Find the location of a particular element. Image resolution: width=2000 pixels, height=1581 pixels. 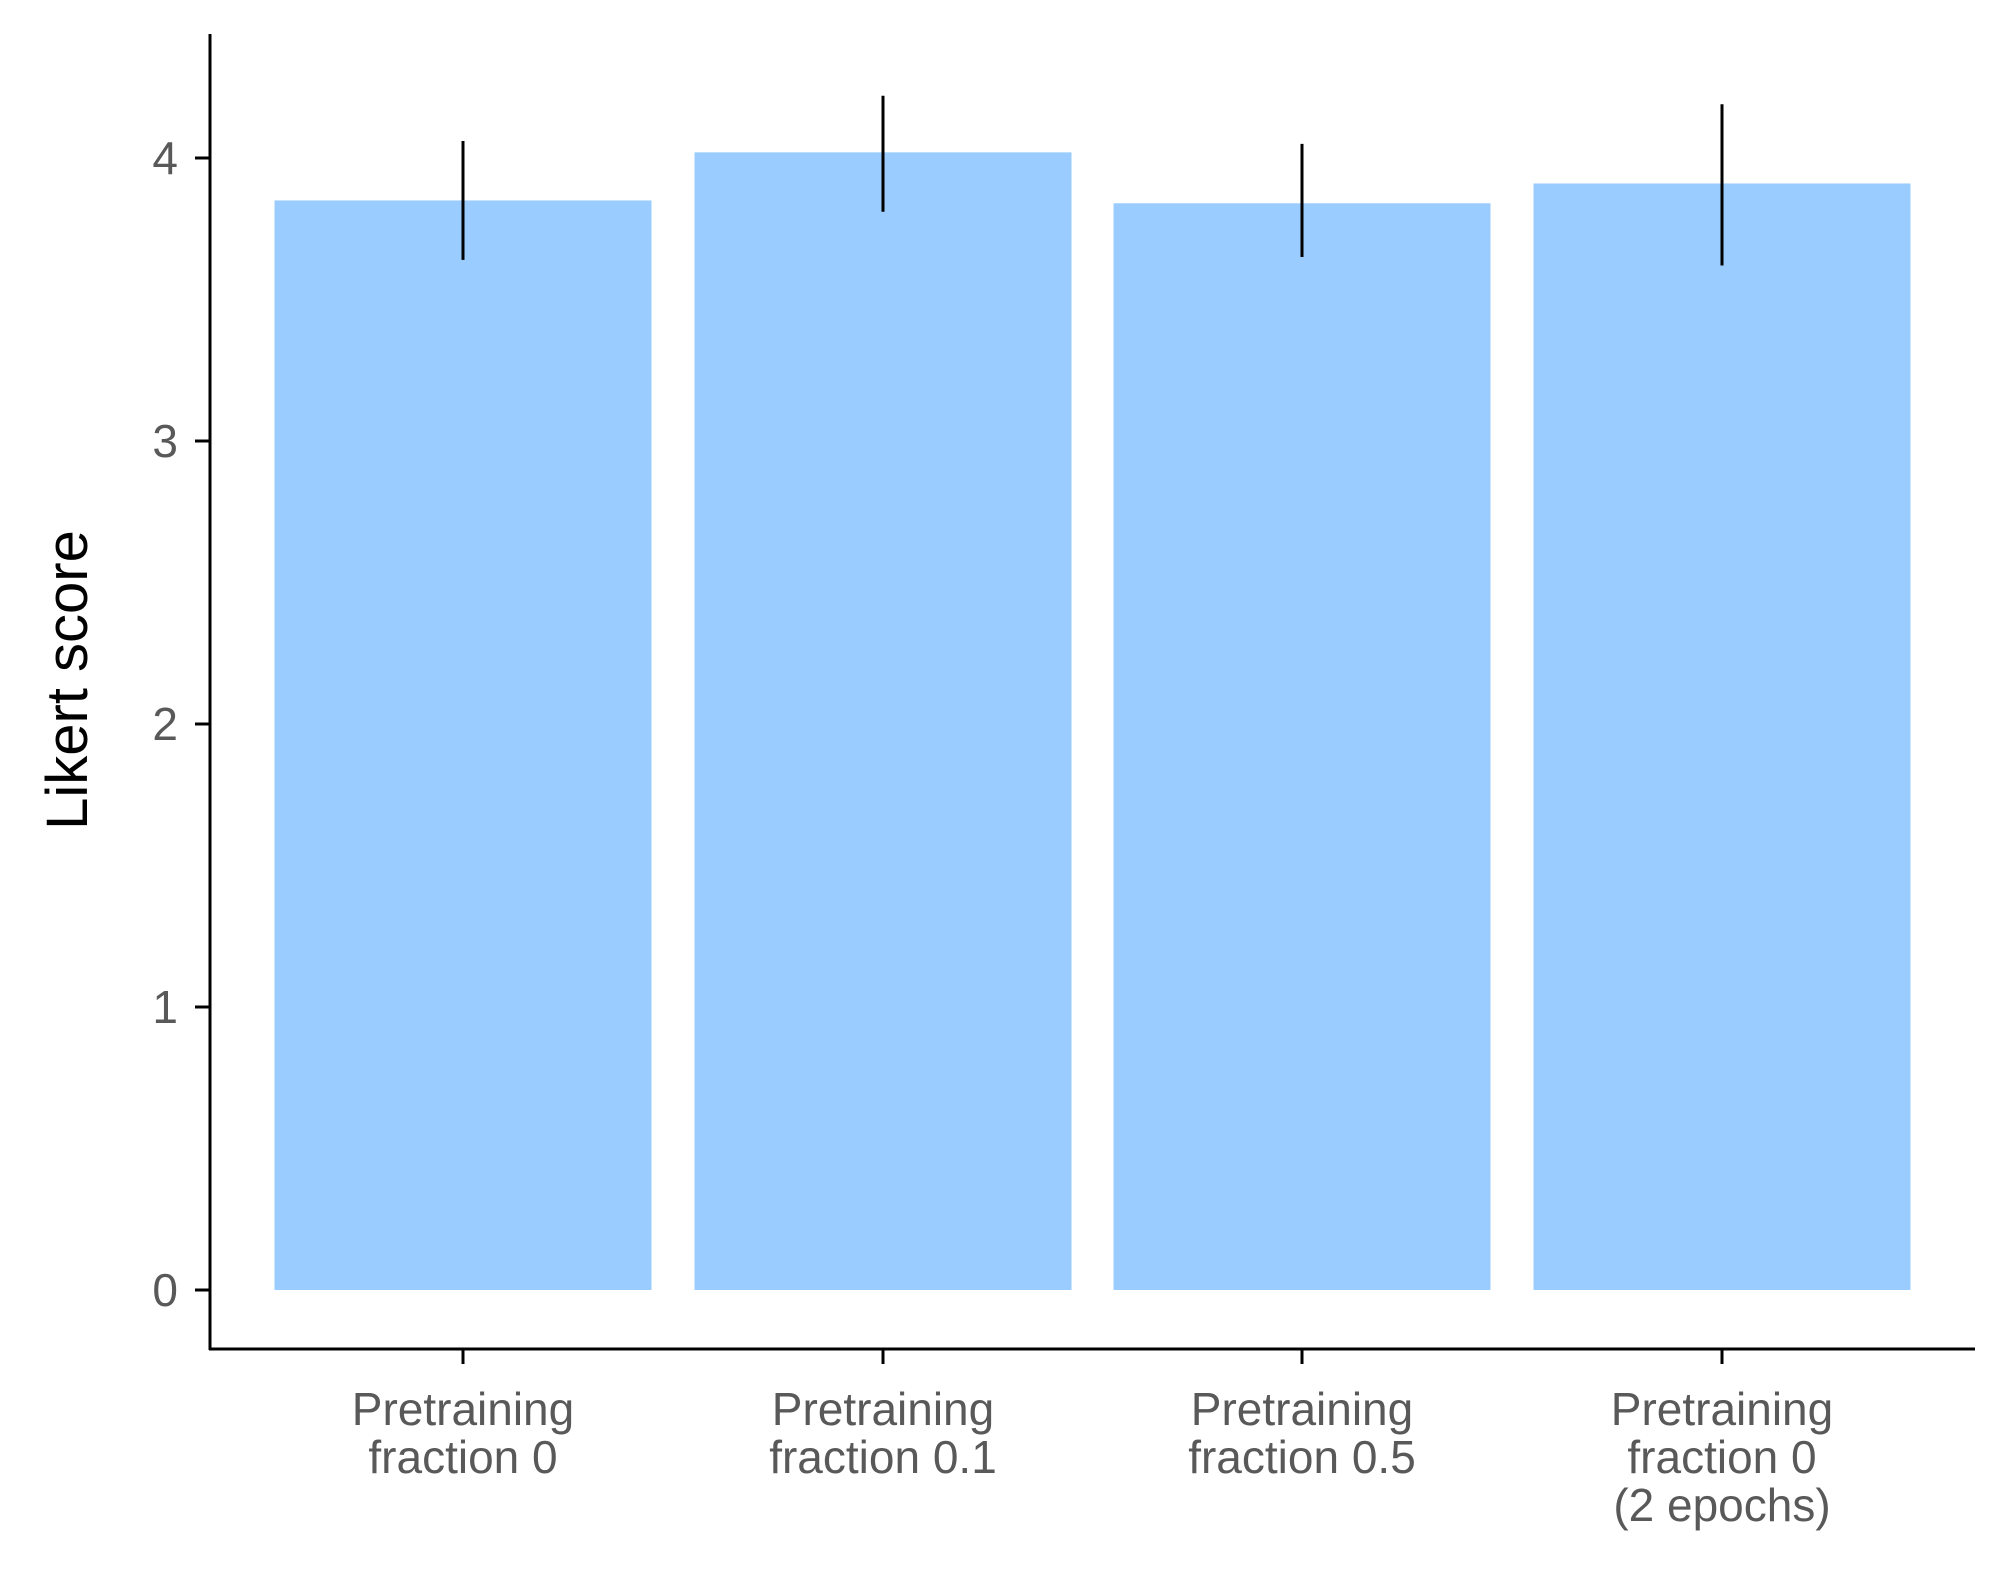

x-tick-label-line: (2 epochs) is located at coordinates (1721, 1505).